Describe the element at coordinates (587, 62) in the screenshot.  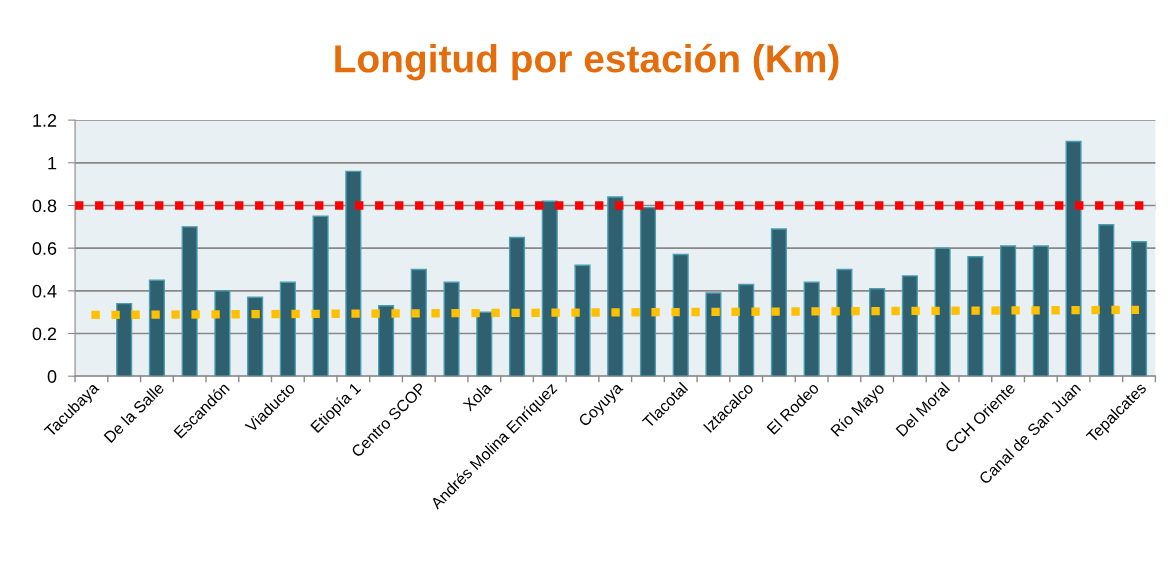
I see `chart-title: Longitud por estación (Km)` at that location.